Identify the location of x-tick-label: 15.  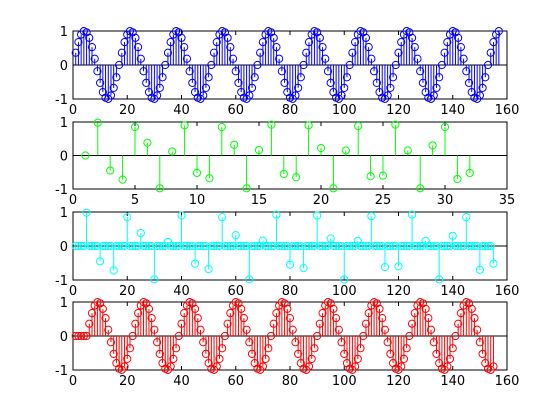
(259, 200).